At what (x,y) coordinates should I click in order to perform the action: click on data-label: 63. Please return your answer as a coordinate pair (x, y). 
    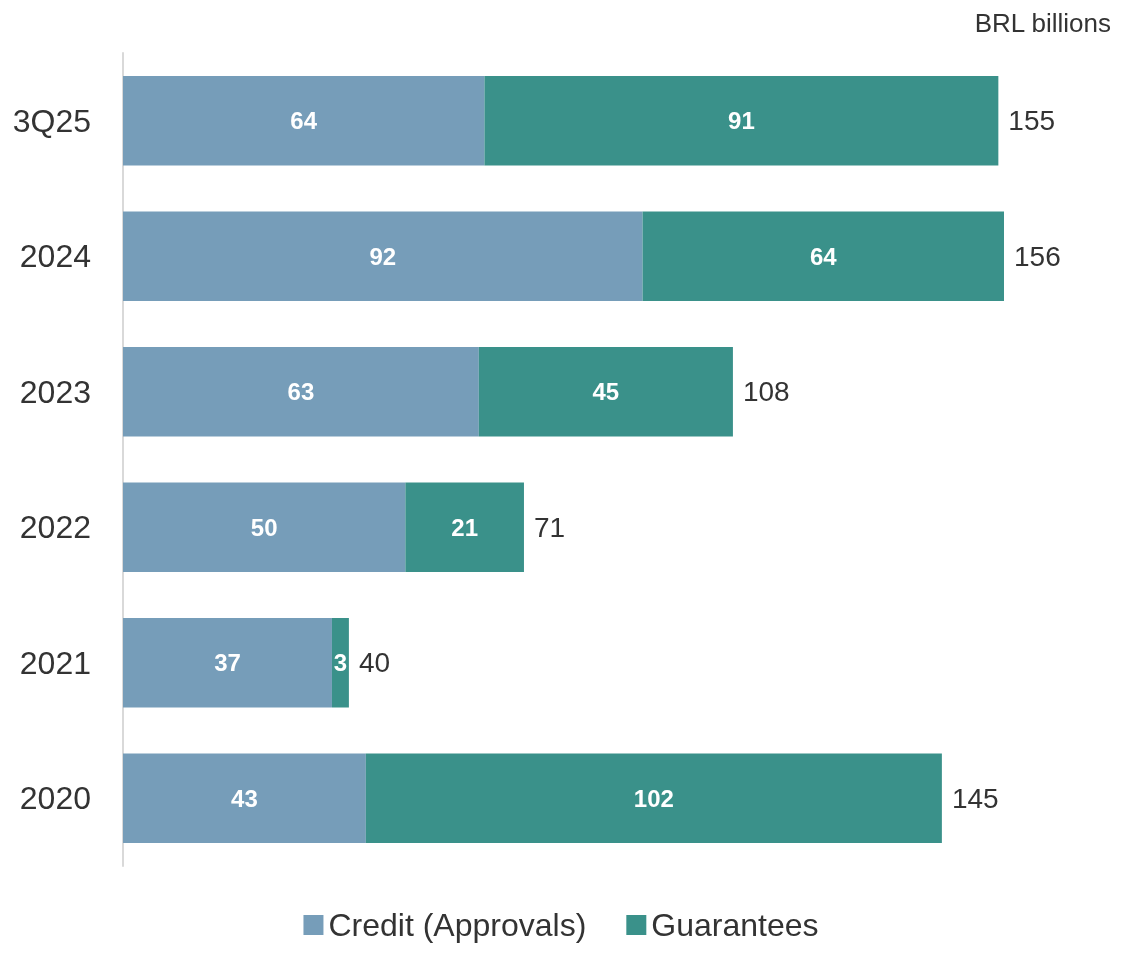
    Looking at the image, I should click on (301, 392).